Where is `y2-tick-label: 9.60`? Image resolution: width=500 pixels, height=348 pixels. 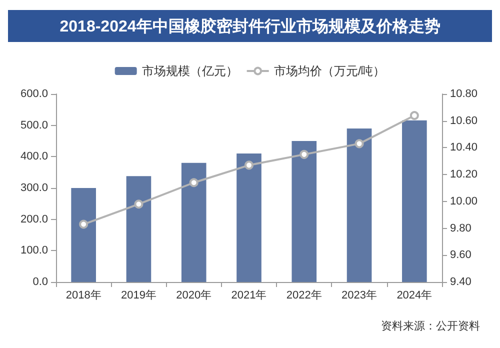
y2-tick-label: 9.60 is located at coordinates (461, 255).